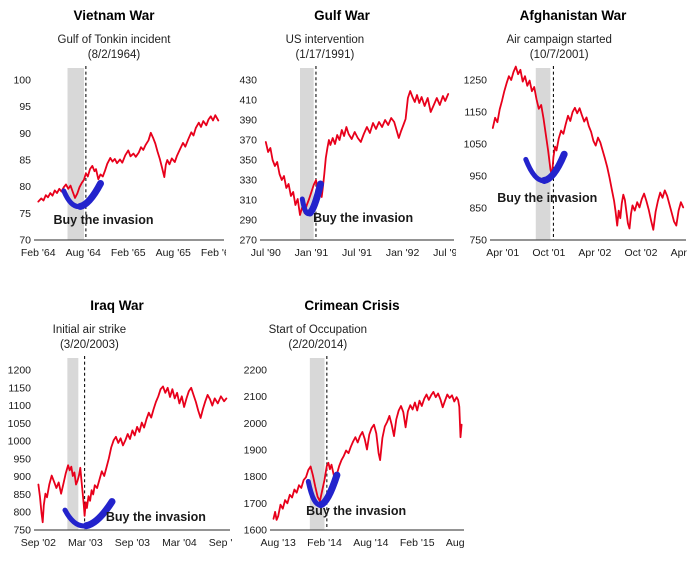  I want to click on x-tick-label: Jul '90, so click(266, 253).